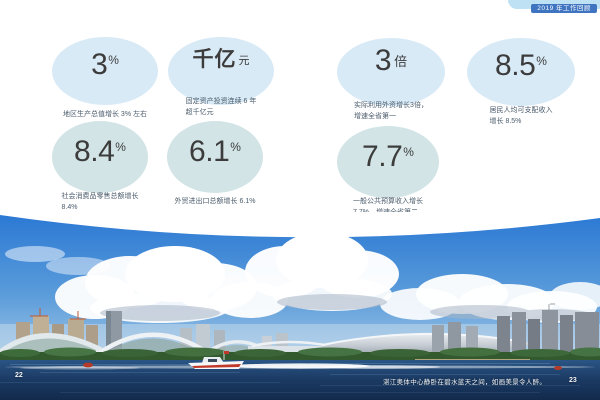  I want to click on work-review-badge: 2019 年工作回顾, so click(564, 8).